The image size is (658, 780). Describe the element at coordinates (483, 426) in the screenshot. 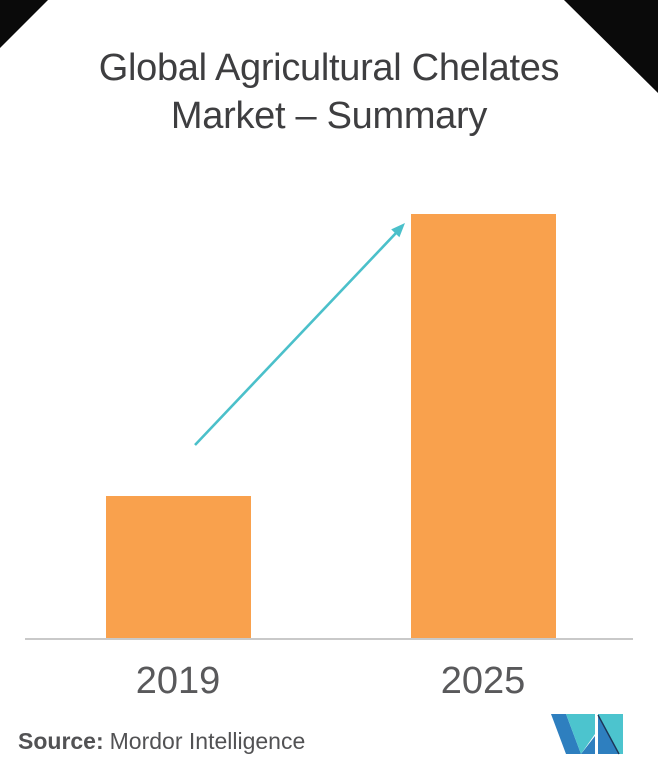

I see `bar-2025` at that location.